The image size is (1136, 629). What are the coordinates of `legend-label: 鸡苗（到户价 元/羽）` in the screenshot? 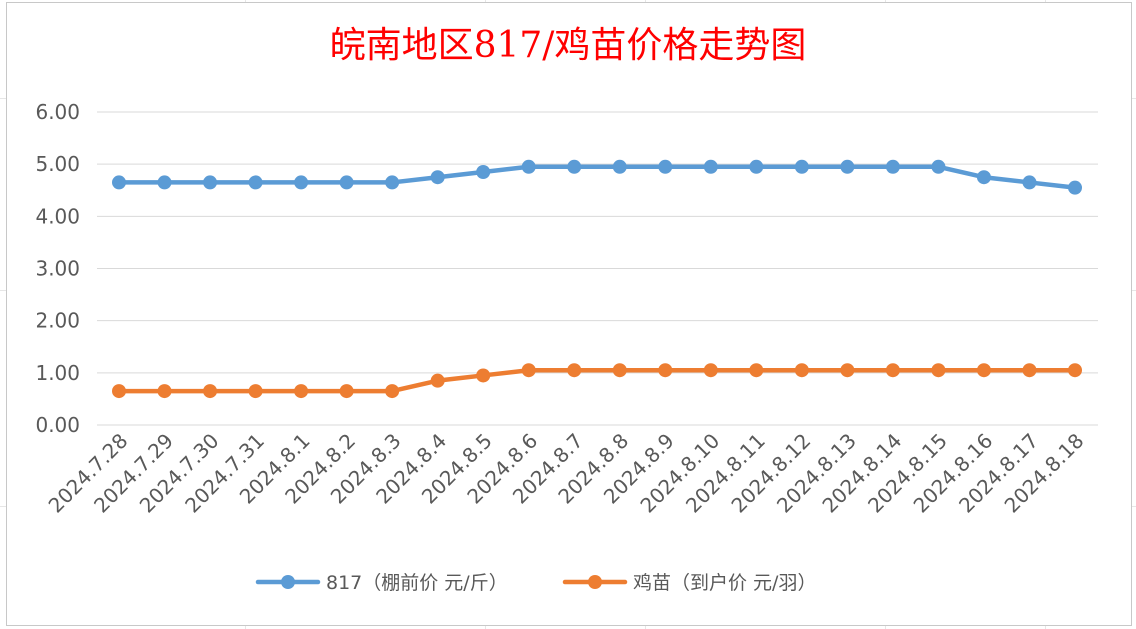 It's located at (724, 583).